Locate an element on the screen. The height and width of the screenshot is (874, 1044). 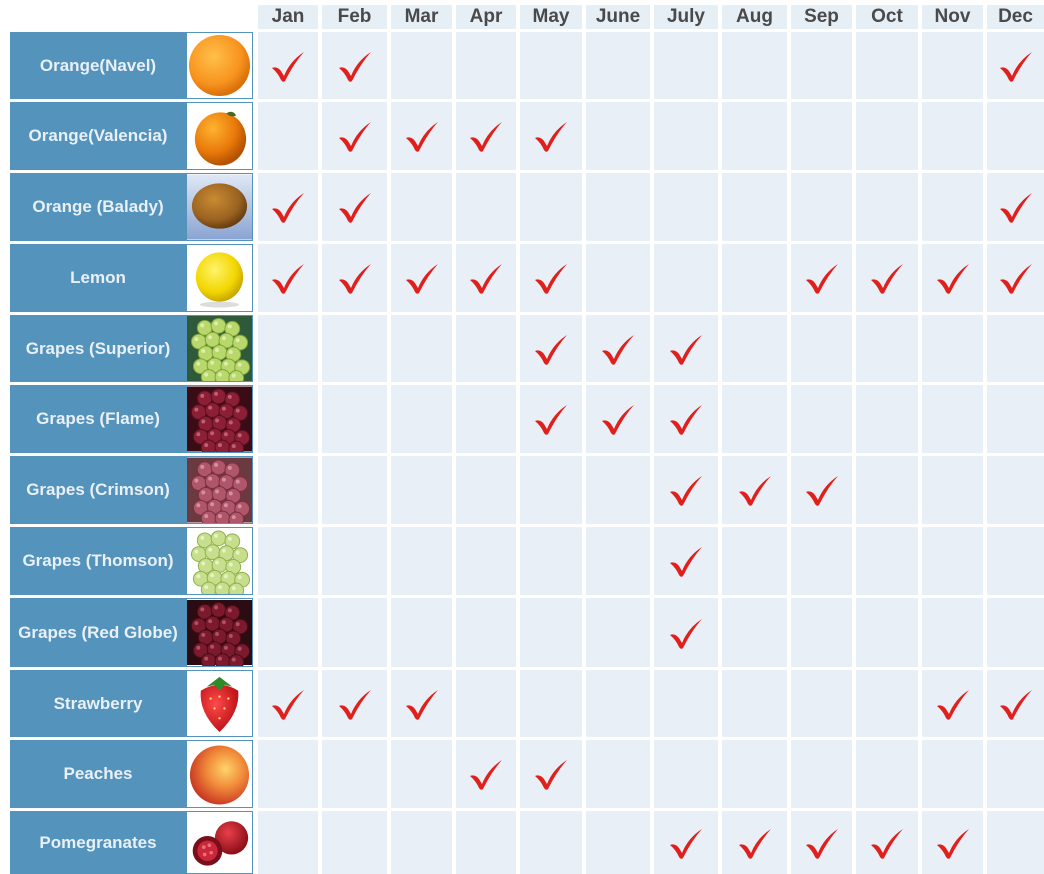
month-cell-grapes-red-globe-dec is located at coordinates (1015, 632).